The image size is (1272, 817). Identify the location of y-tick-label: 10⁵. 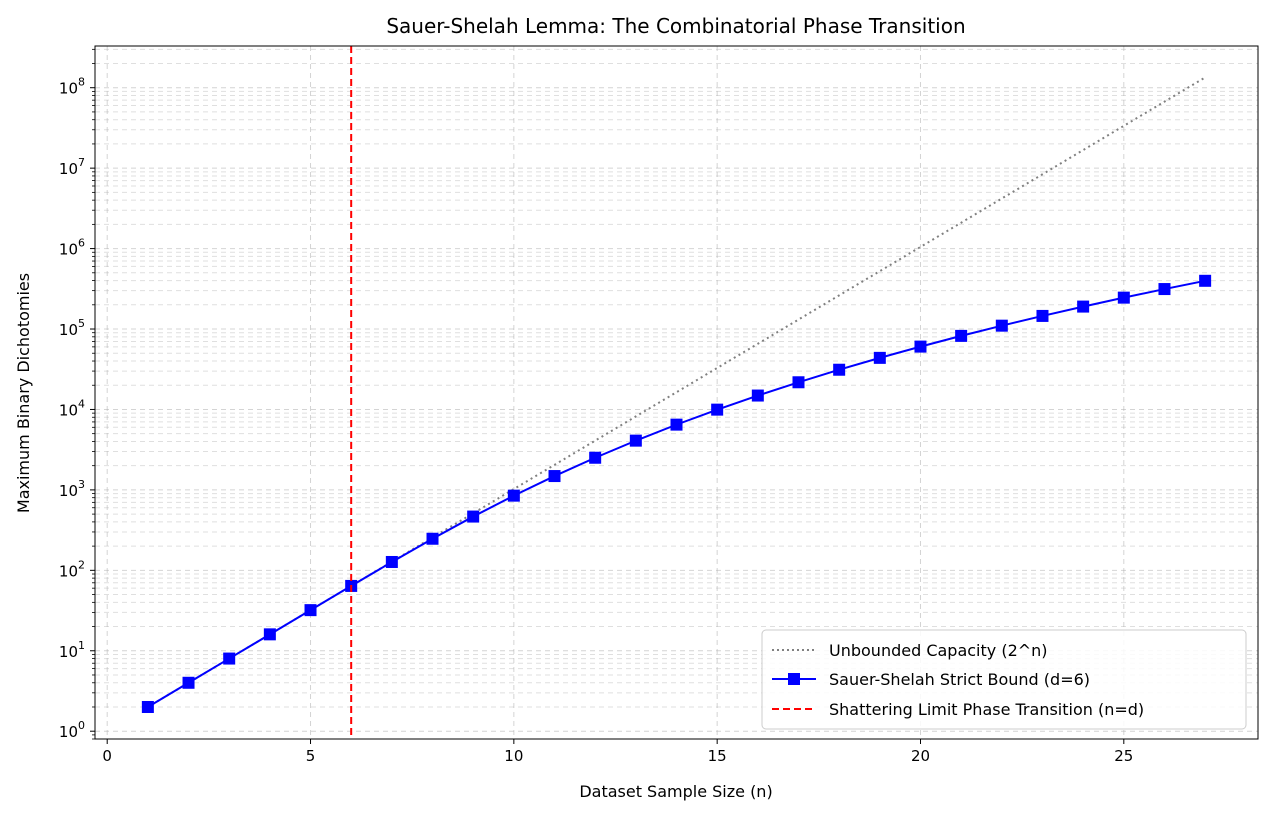
(72, 328).